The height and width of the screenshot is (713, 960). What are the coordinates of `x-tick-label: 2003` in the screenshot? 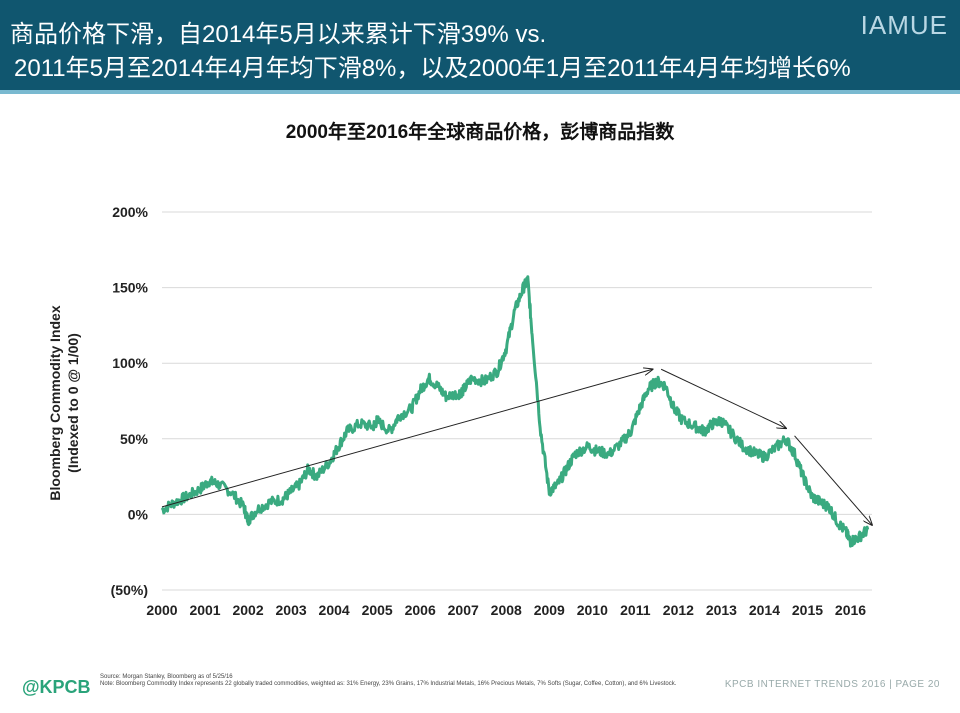 It's located at (291, 610).